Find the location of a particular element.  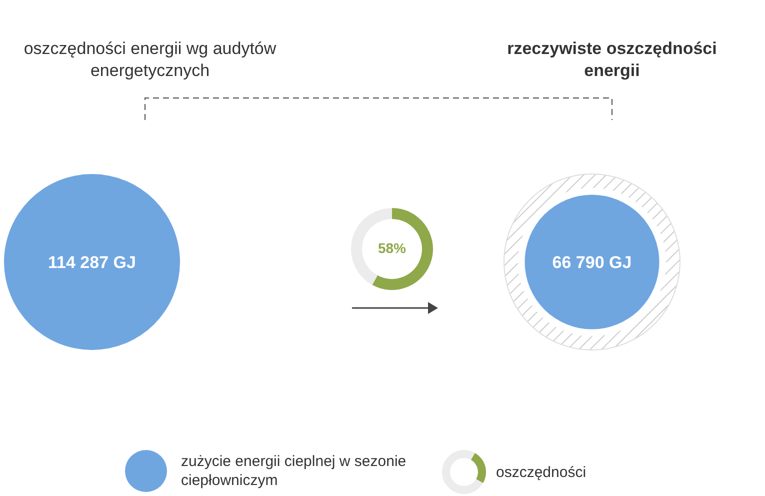

data-label: 114 287 GJ is located at coordinates (92, 262).